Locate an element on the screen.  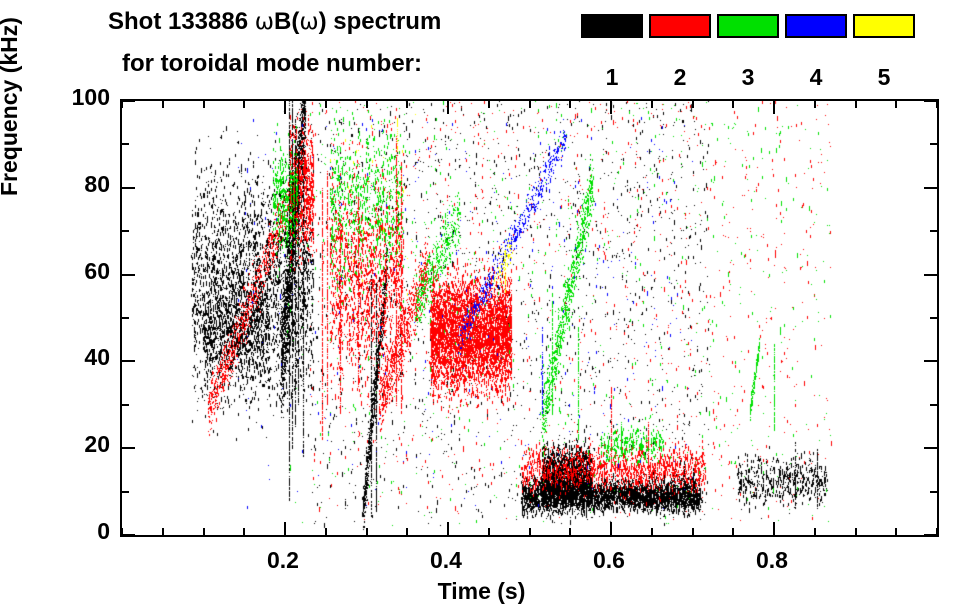
y-tick-label: 20 is located at coordinates (97, 444).